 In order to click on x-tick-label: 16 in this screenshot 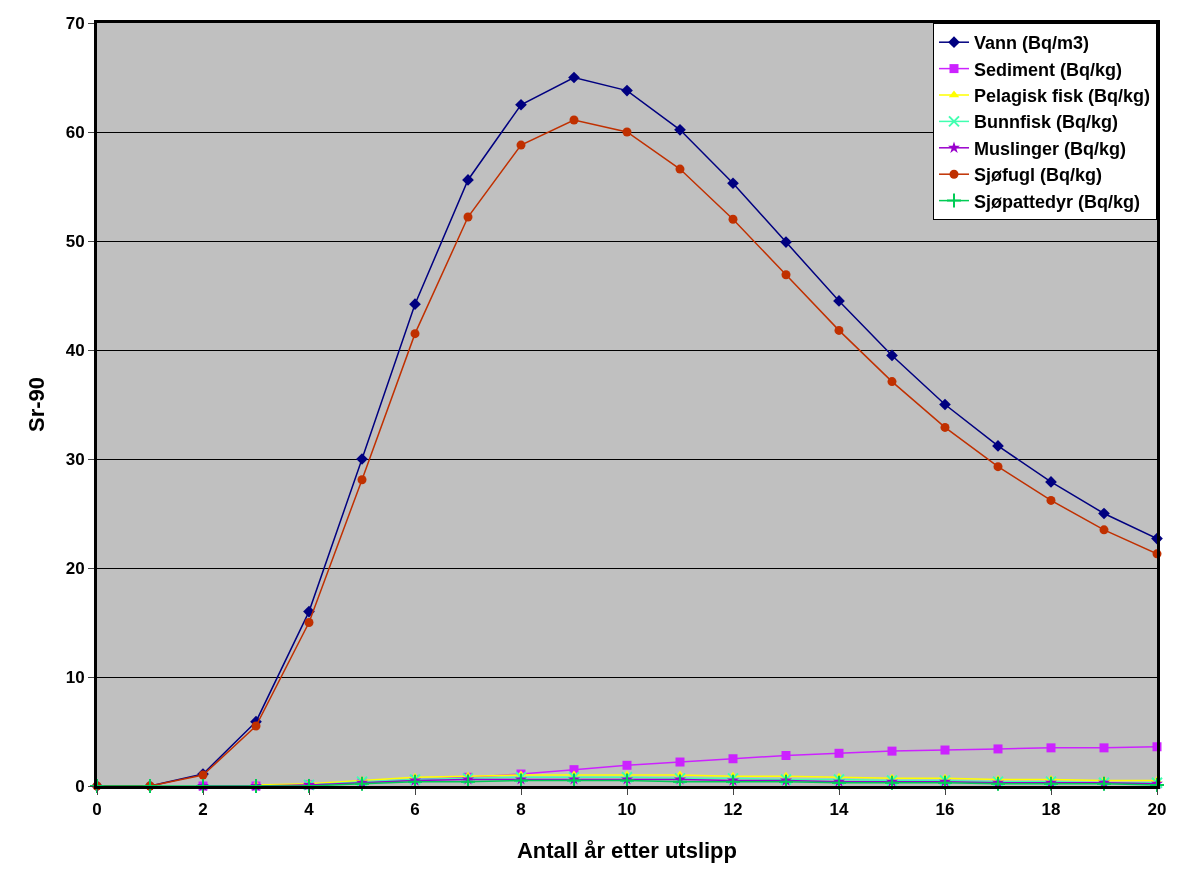, I will do `click(945, 810)`.